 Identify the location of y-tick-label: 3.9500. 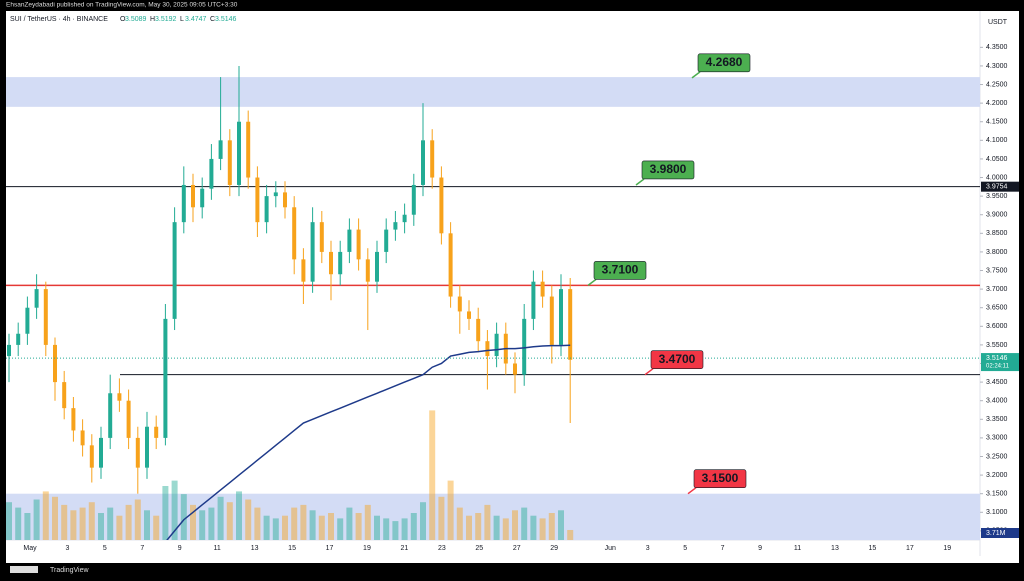
(997, 196).